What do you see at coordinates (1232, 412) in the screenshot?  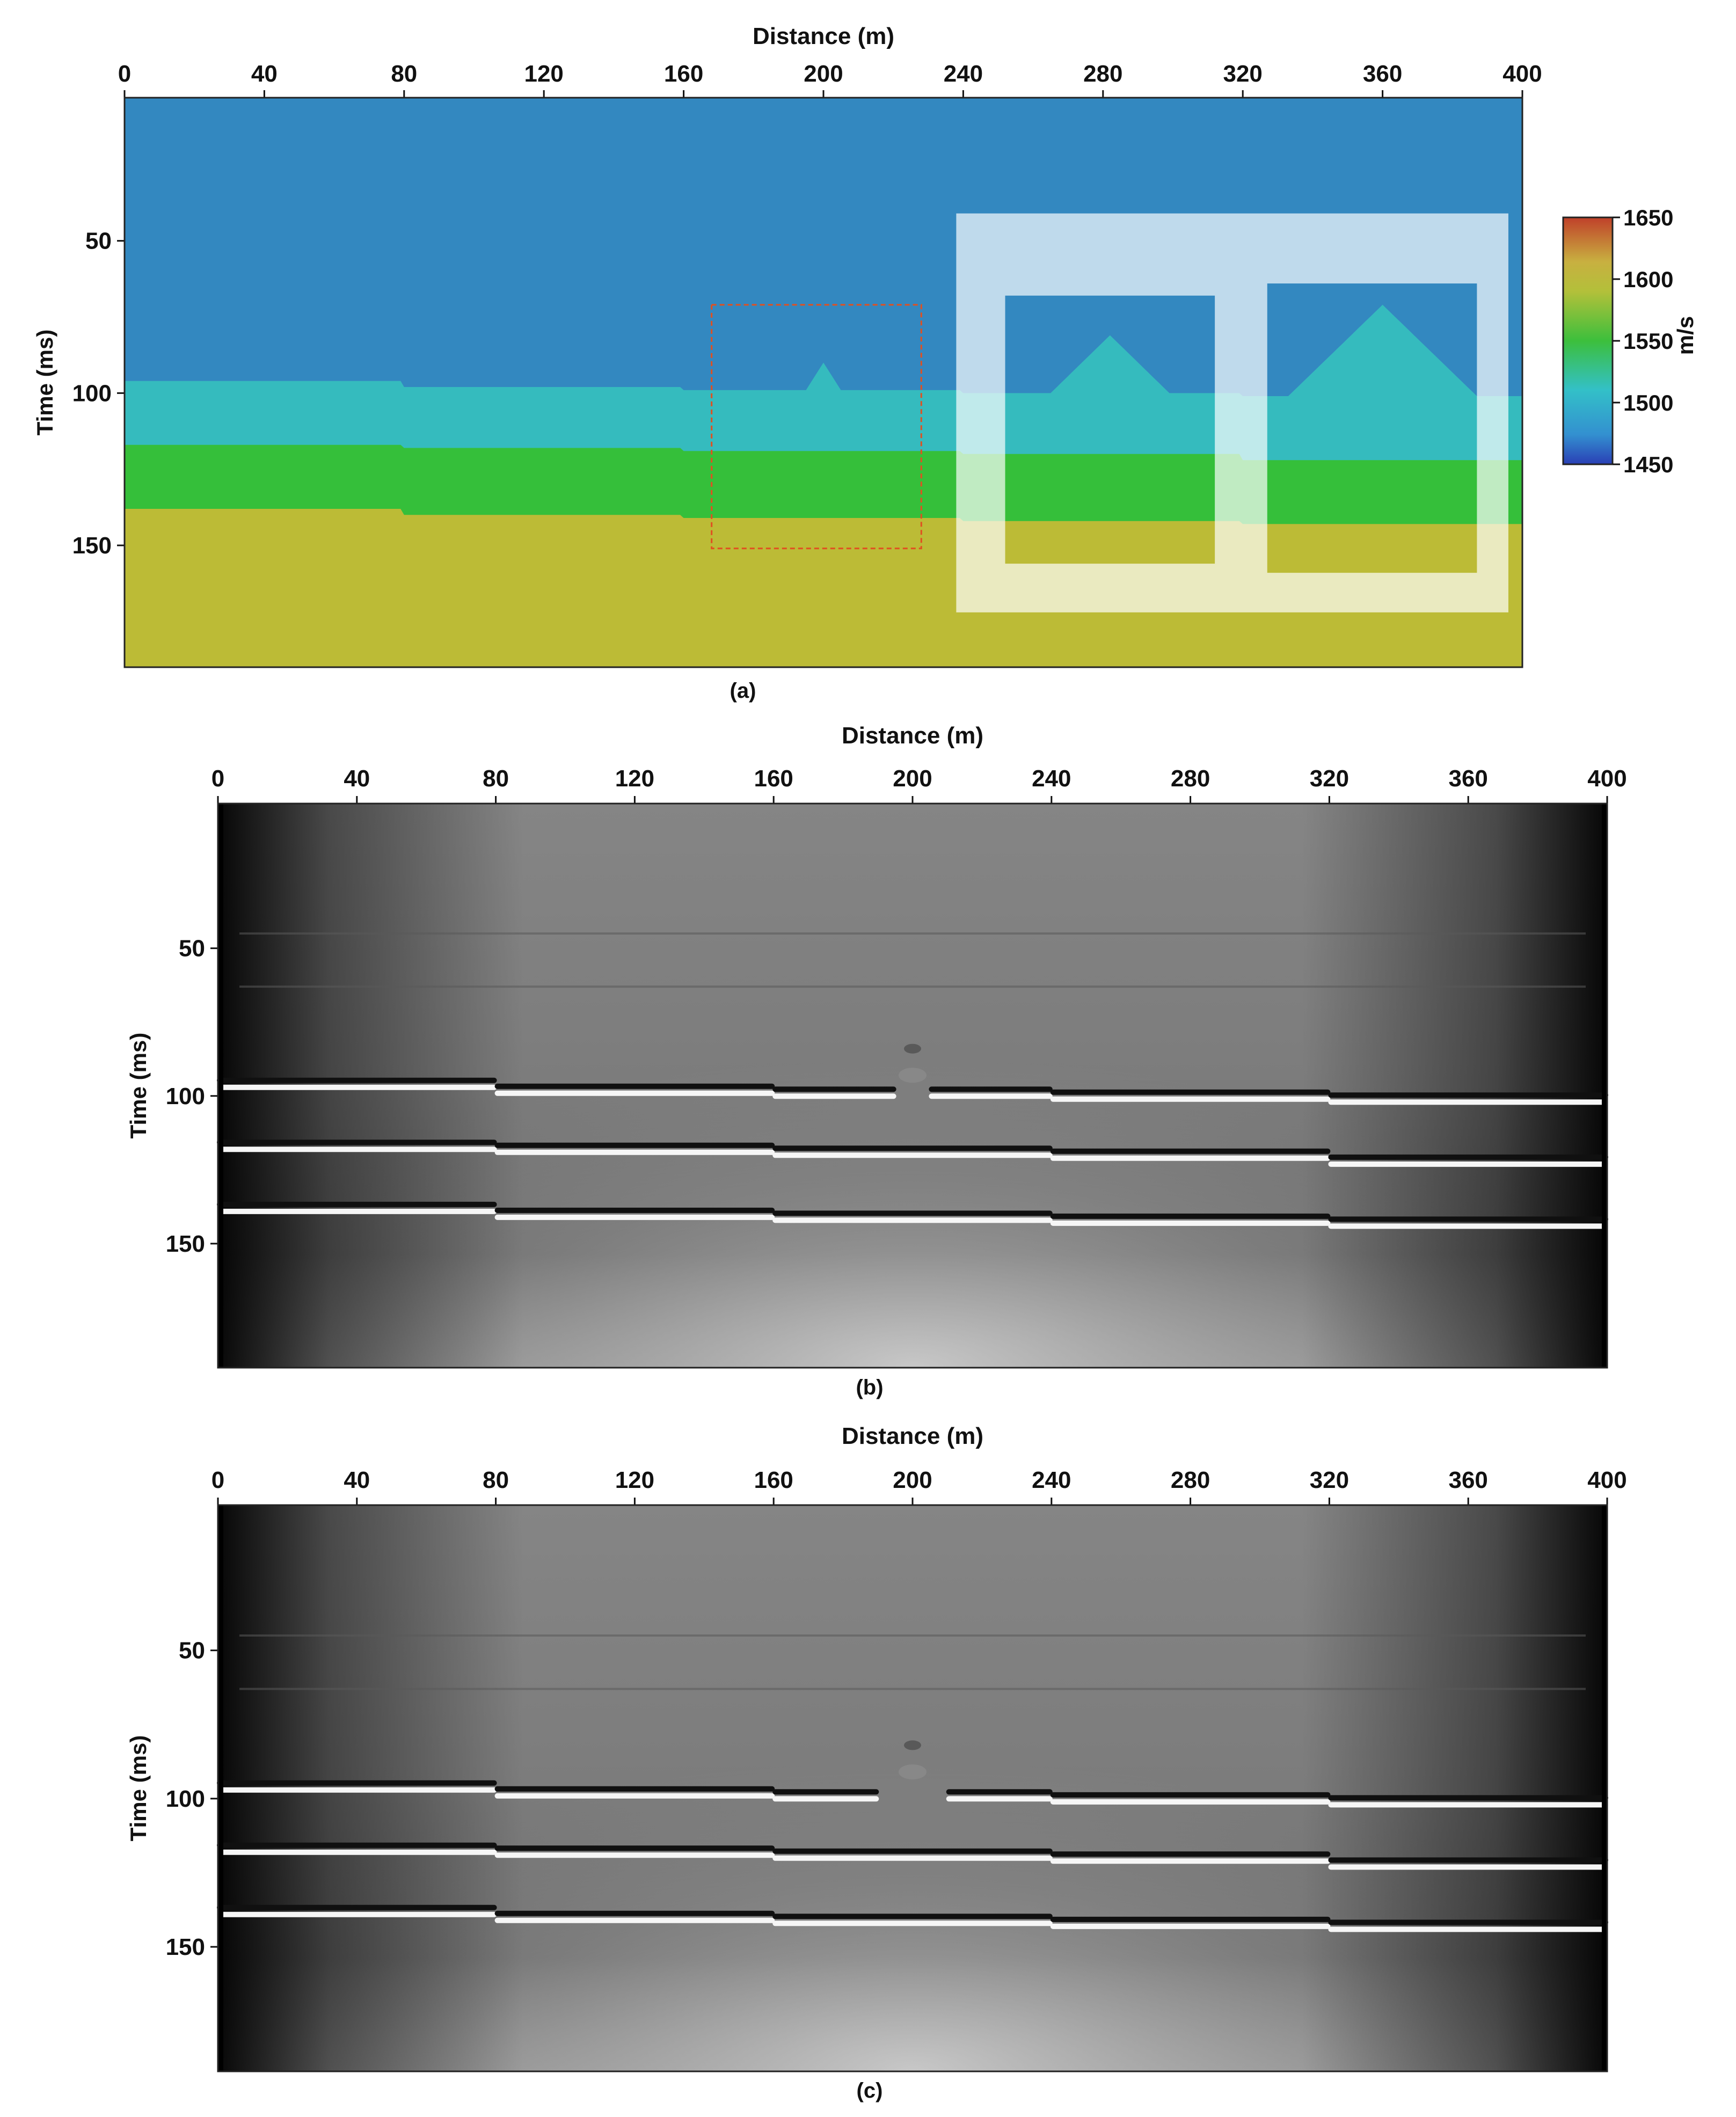 I see `highlight-overlay` at bounding box center [1232, 412].